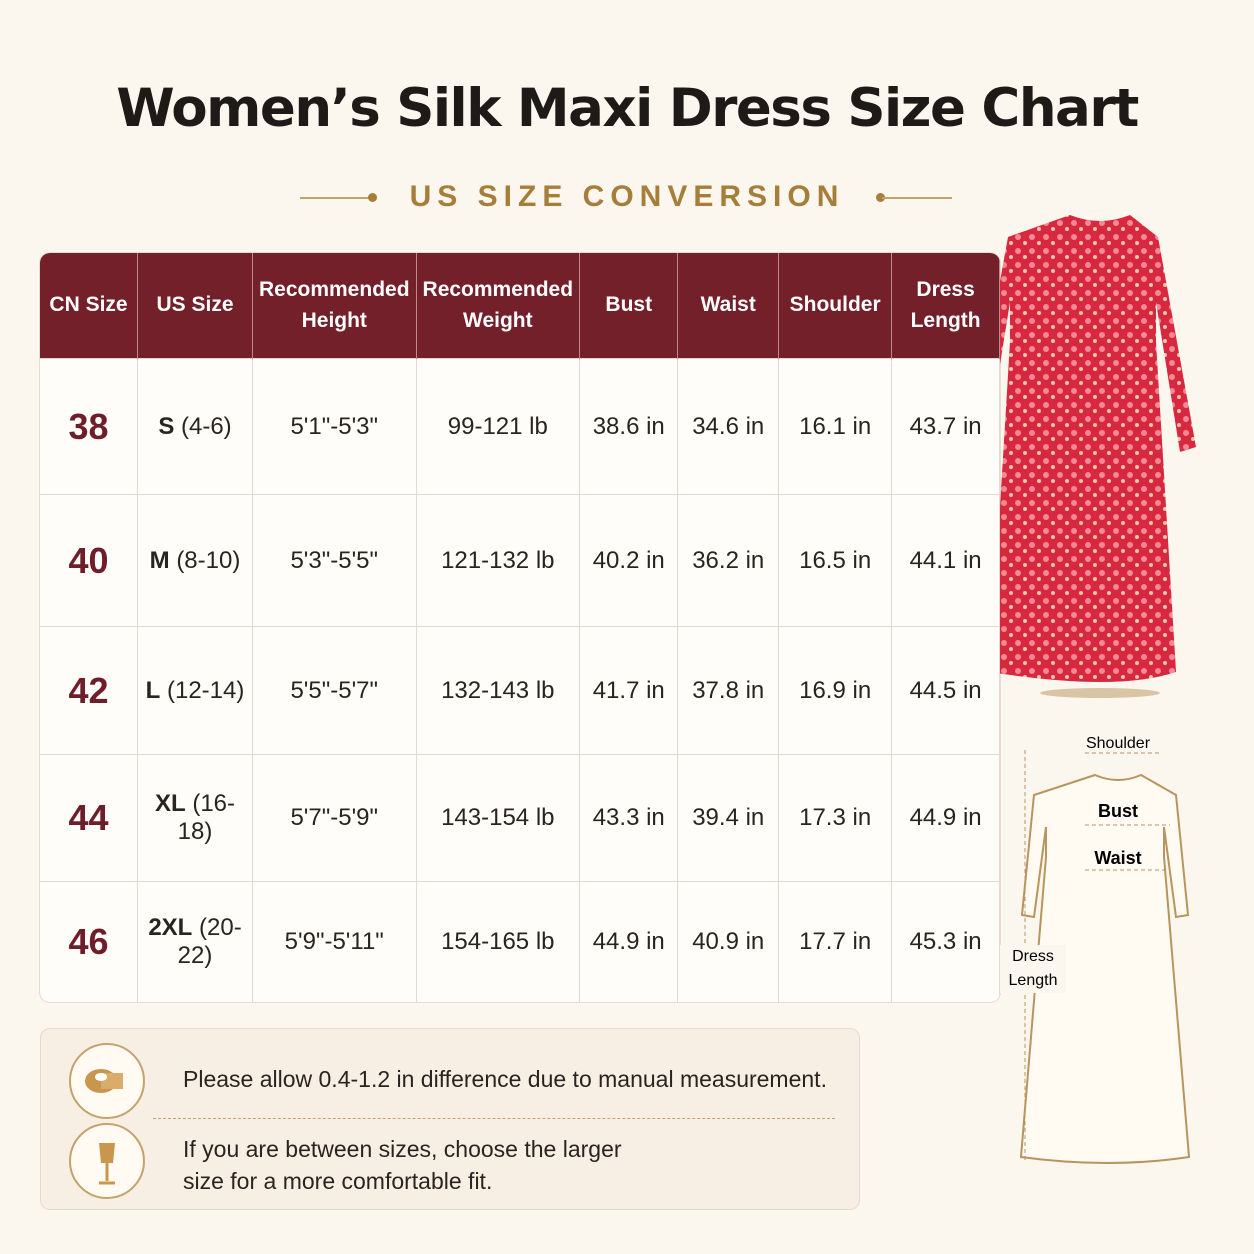 This screenshot has height=1254, width=1254. I want to click on cell: 44.5 in, so click(945, 690).